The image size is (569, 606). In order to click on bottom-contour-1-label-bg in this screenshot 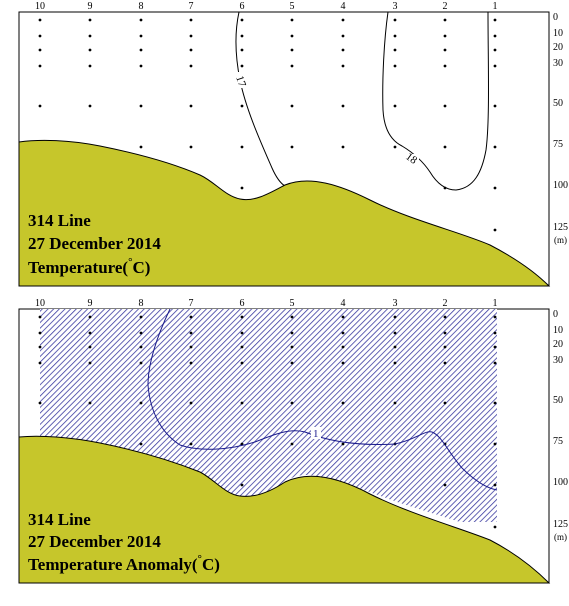, I will do `click(316, 433)`.